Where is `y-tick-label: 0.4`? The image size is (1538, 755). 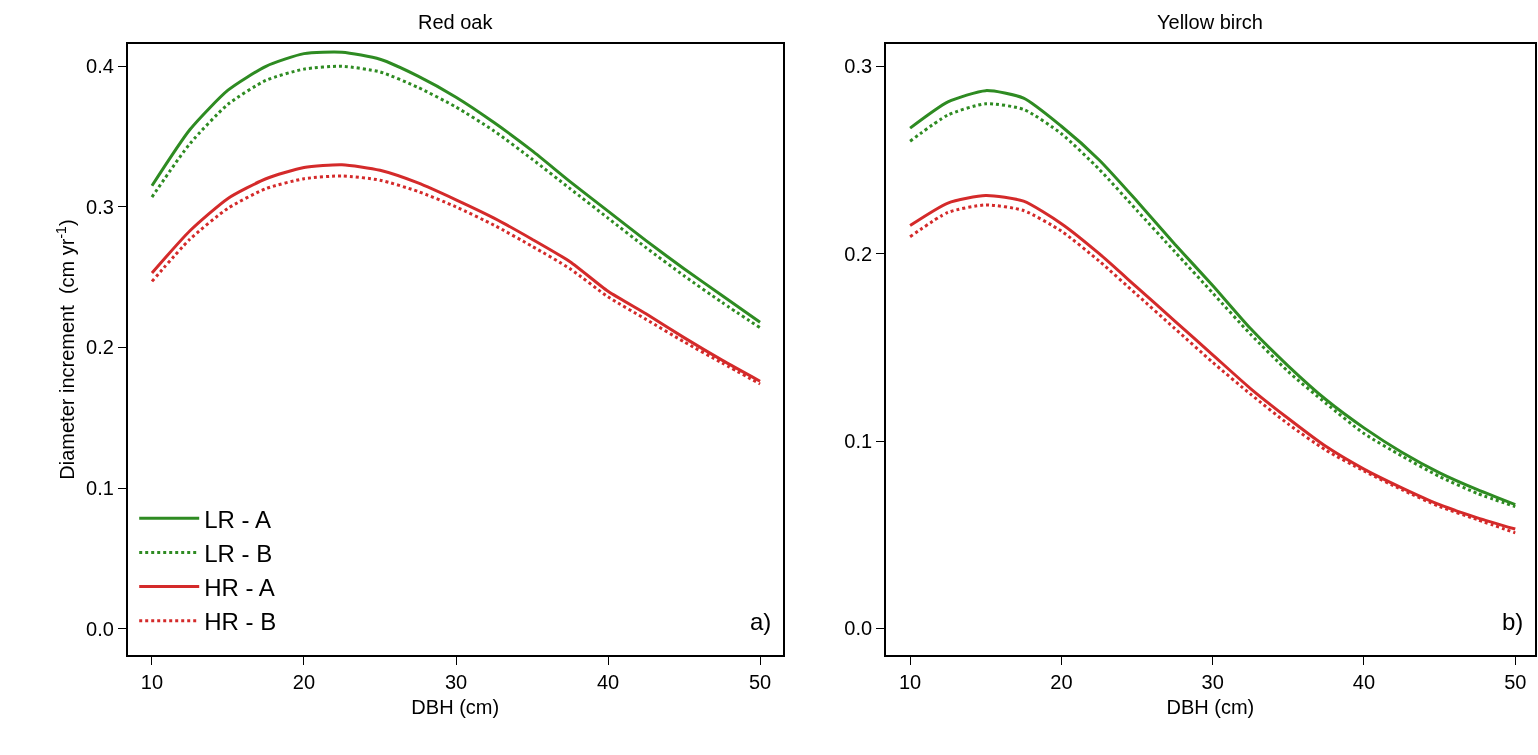 y-tick-label: 0.4 is located at coordinates (100, 66).